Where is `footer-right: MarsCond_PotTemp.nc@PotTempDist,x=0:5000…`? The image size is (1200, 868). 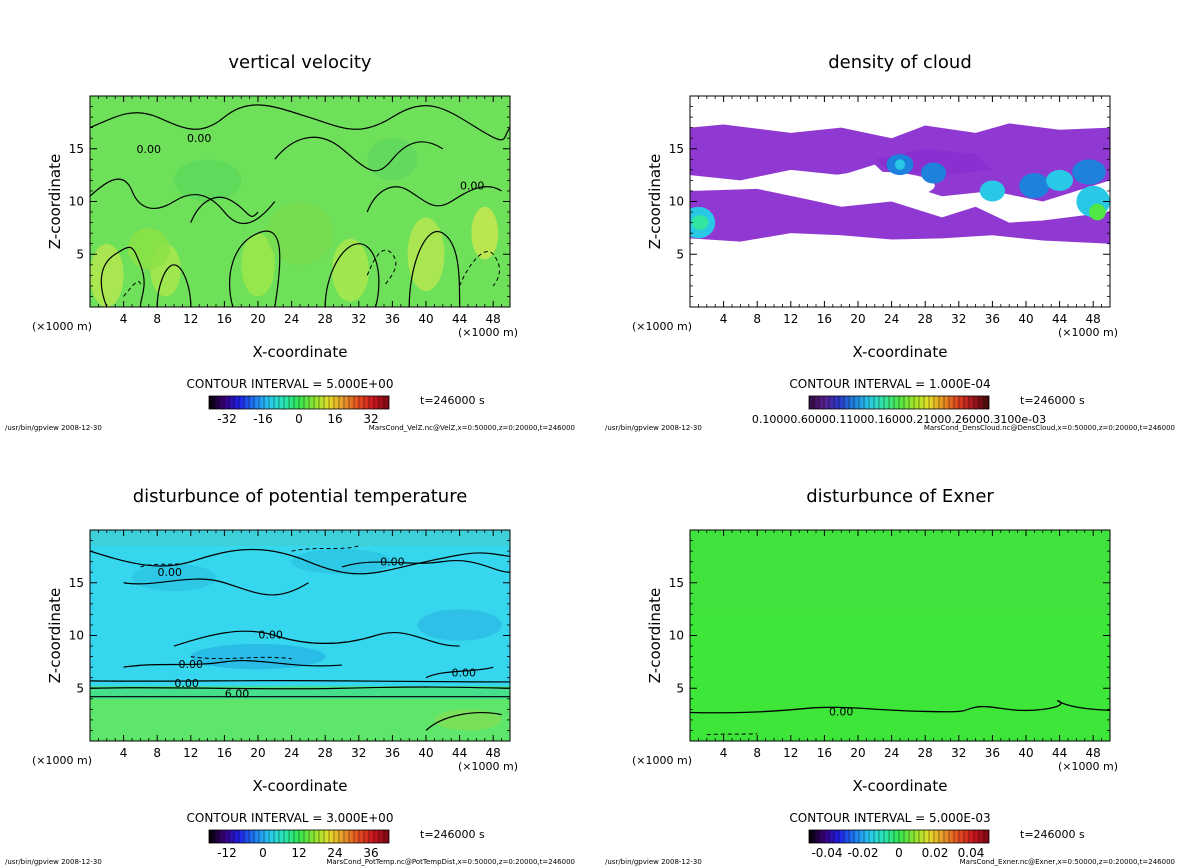
footer-right: MarsCond_PotTemp.nc@PotTempDist,x=0:5000… is located at coordinates (450, 862).